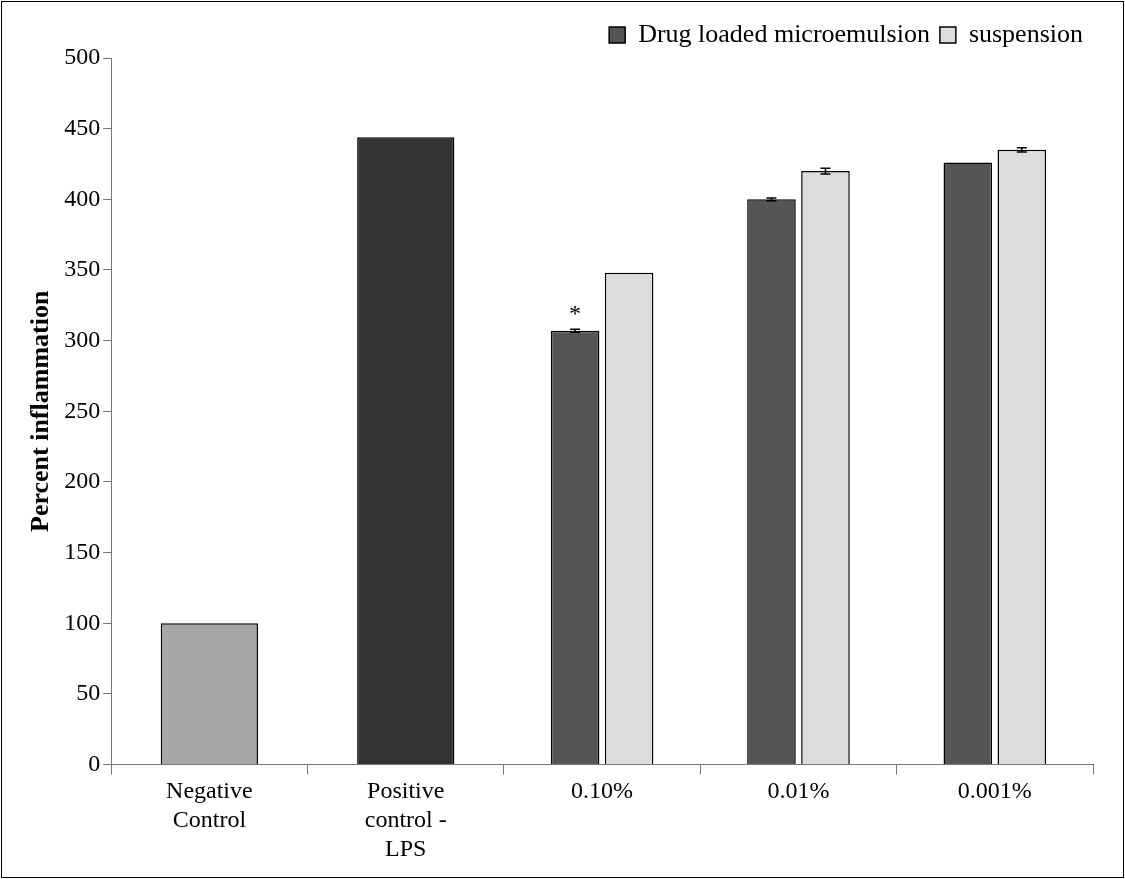 This screenshot has width=1125, height=879. Describe the element at coordinates (82, 480) in the screenshot. I see `y-tick-label: 200` at that location.